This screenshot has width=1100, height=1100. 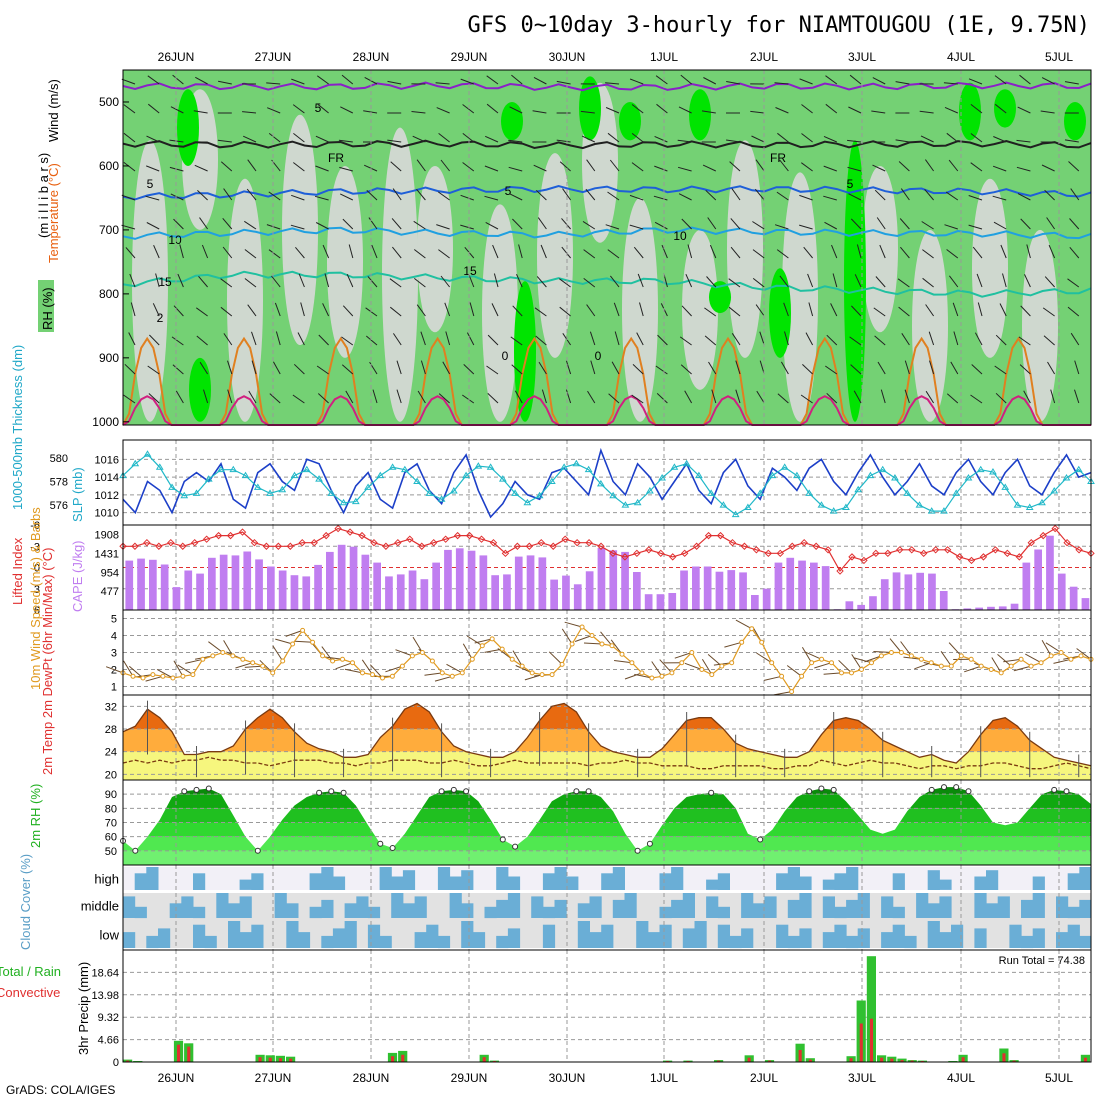 What do you see at coordinates (30, 992) in the screenshot?
I see `precip-conv-label: Convective` at bounding box center [30, 992].